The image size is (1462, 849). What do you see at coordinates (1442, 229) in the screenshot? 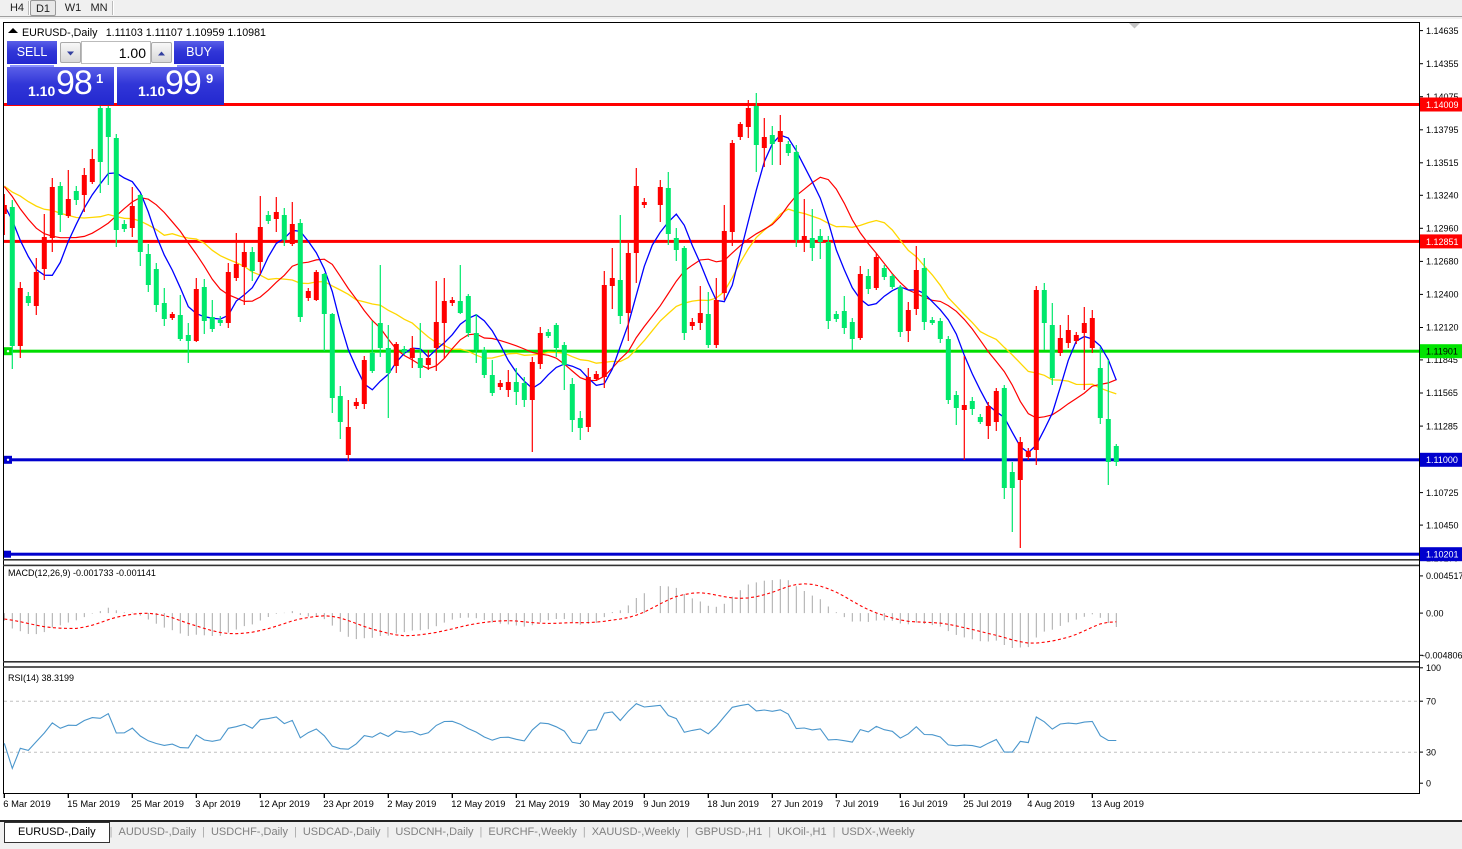
I see `svg-text: 1.12960` at bounding box center [1442, 229].